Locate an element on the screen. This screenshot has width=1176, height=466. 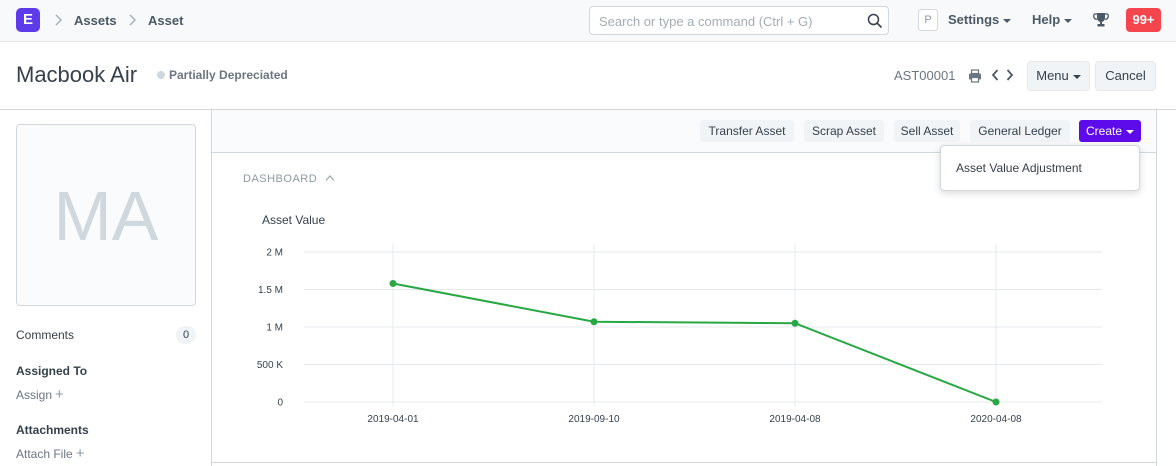
search-input: Search or type a command (Ctrl + G) is located at coordinates (739, 20).